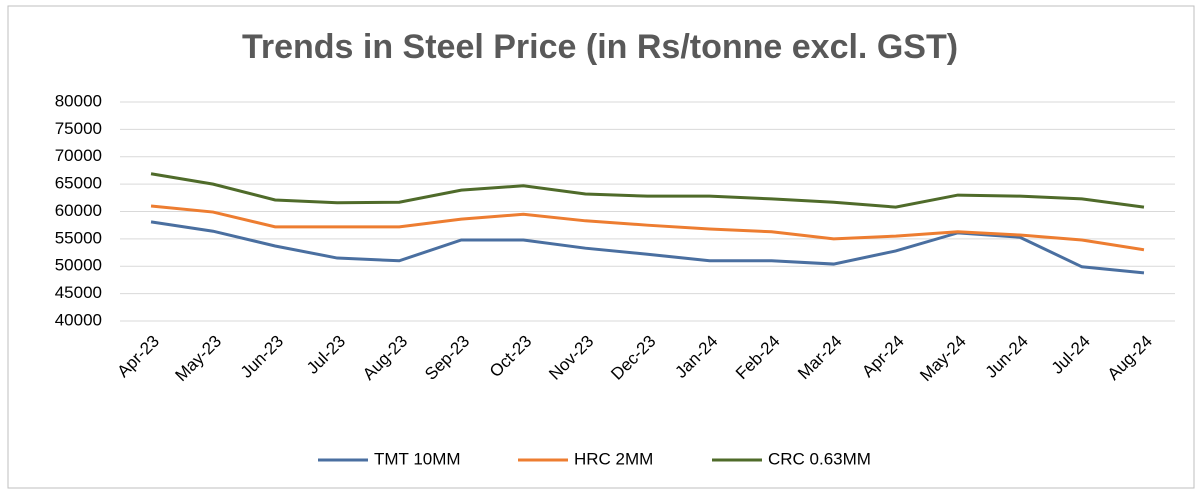 The width and height of the screenshot is (1201, 492). Describe the element at coordinates (819, 458) in the screenshot. I see `legend-label: CRC 0.63MM` at that location.